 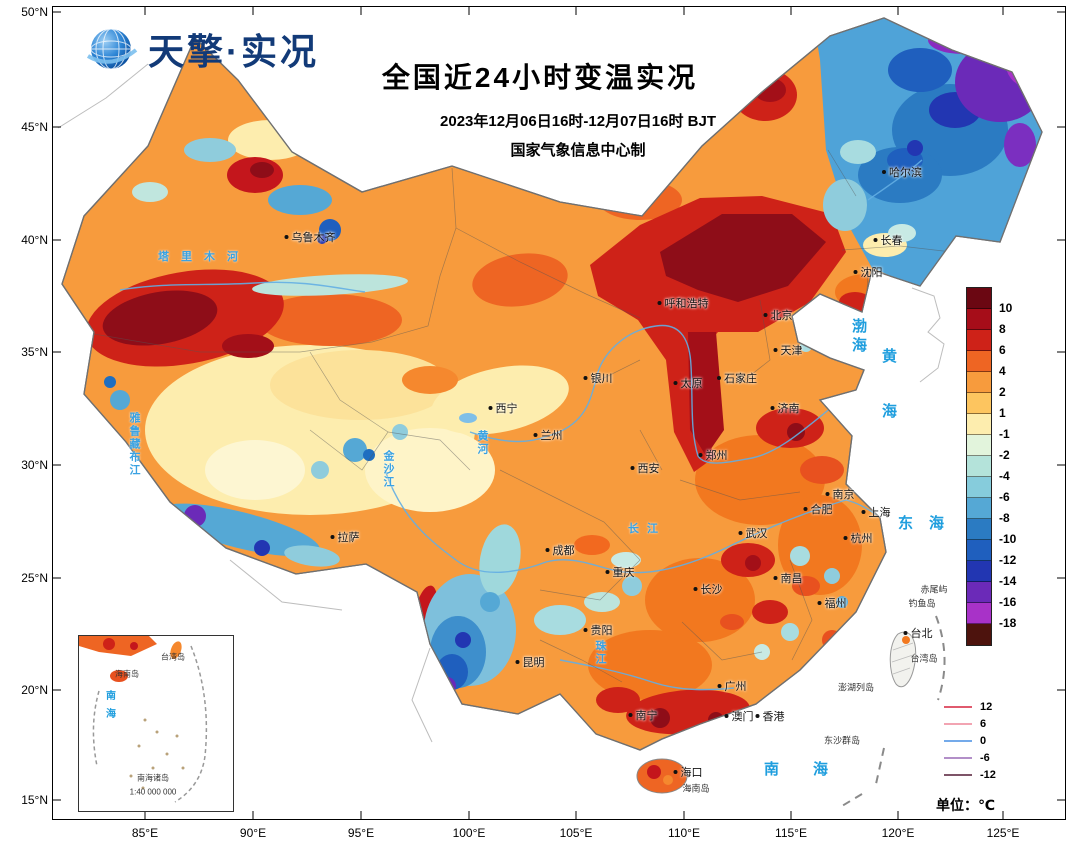 I want to click on legend-value: 10, so click(x=1006, y=308).